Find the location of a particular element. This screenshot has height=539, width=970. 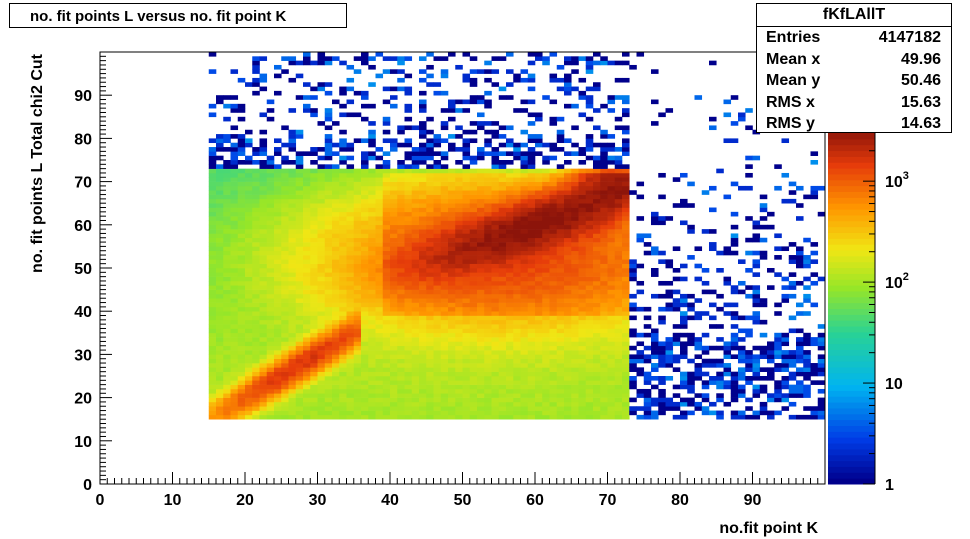

palette-swatch is located at coordinates (851, 335).